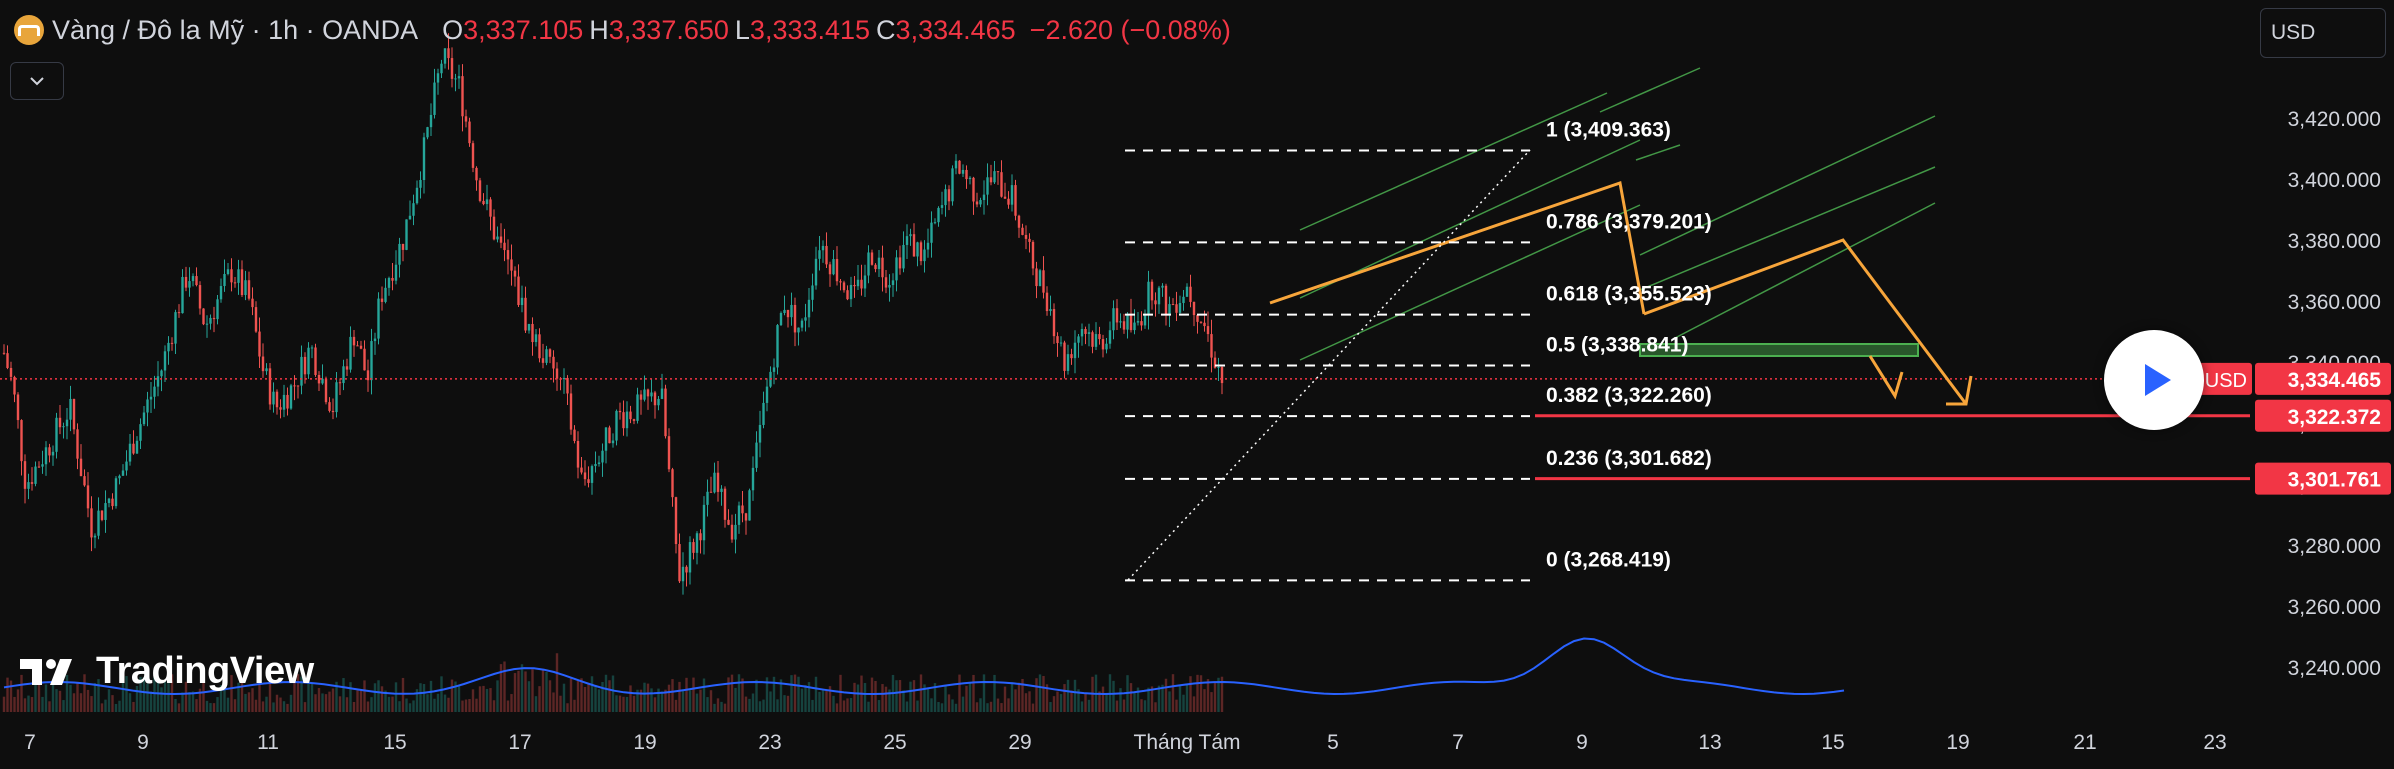 This screenshot has width=2394, height=769. I want to click on symbol-title: Vàng / Đô la Mỹ · 1h · OANDA, so click(235, 29).